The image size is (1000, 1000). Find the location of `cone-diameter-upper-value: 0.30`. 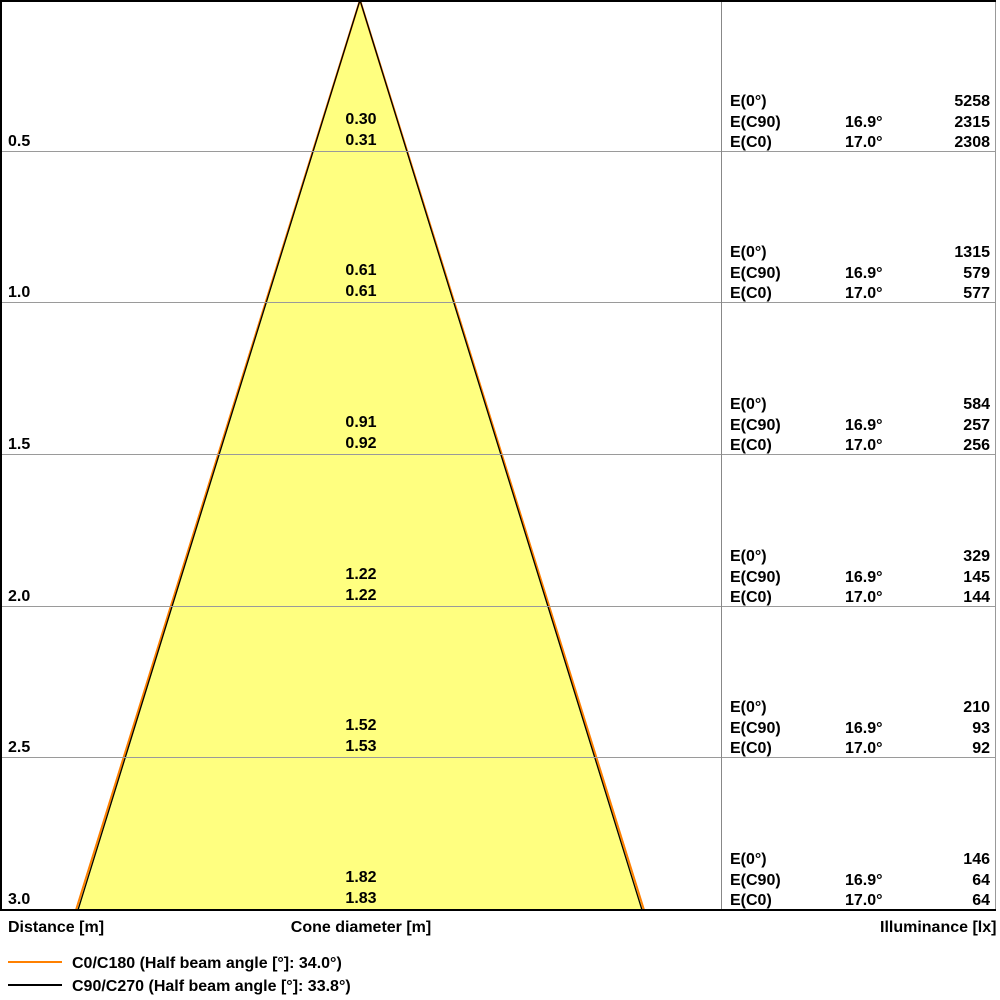

cone-diameter-upper-value: 0.30 is located at coordinates (361, 119).